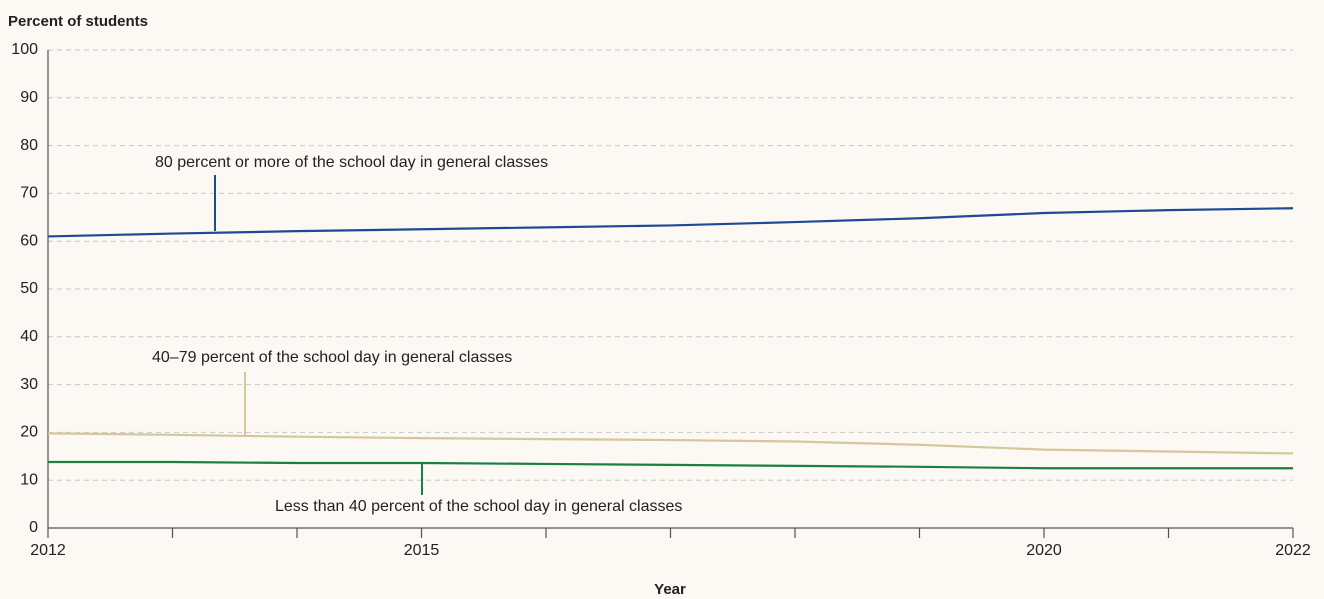 This screenshot has height=599, width=1324. Describe the element at coordinates (33, 527) in the screenshot. I see `y-tick-label: 0` at that location.